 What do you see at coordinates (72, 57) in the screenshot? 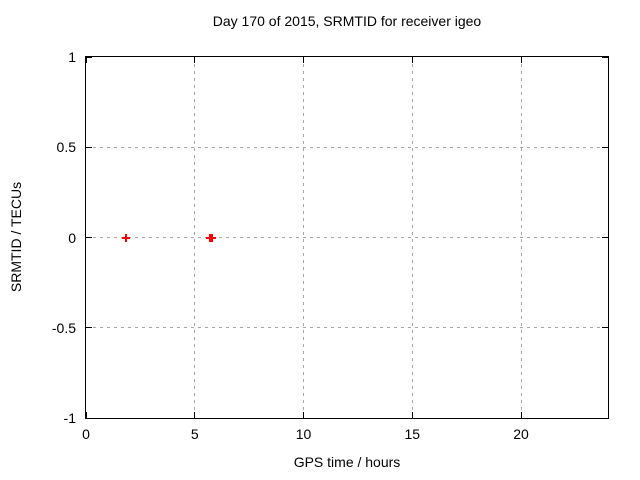
I see `y-tick-label: 1` at bounding box center [72, 57].